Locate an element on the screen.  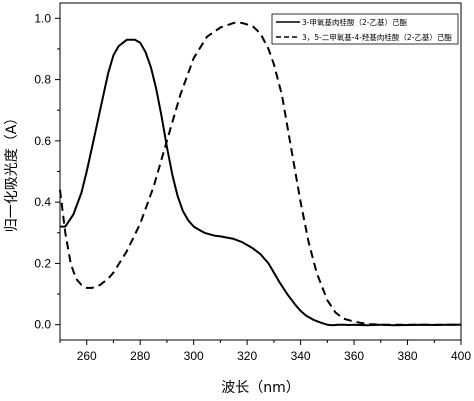
y-axis-ticks: 0.0 0.2 0.4 0.6 0.8 1.0 is located at coordinates (47, 171).